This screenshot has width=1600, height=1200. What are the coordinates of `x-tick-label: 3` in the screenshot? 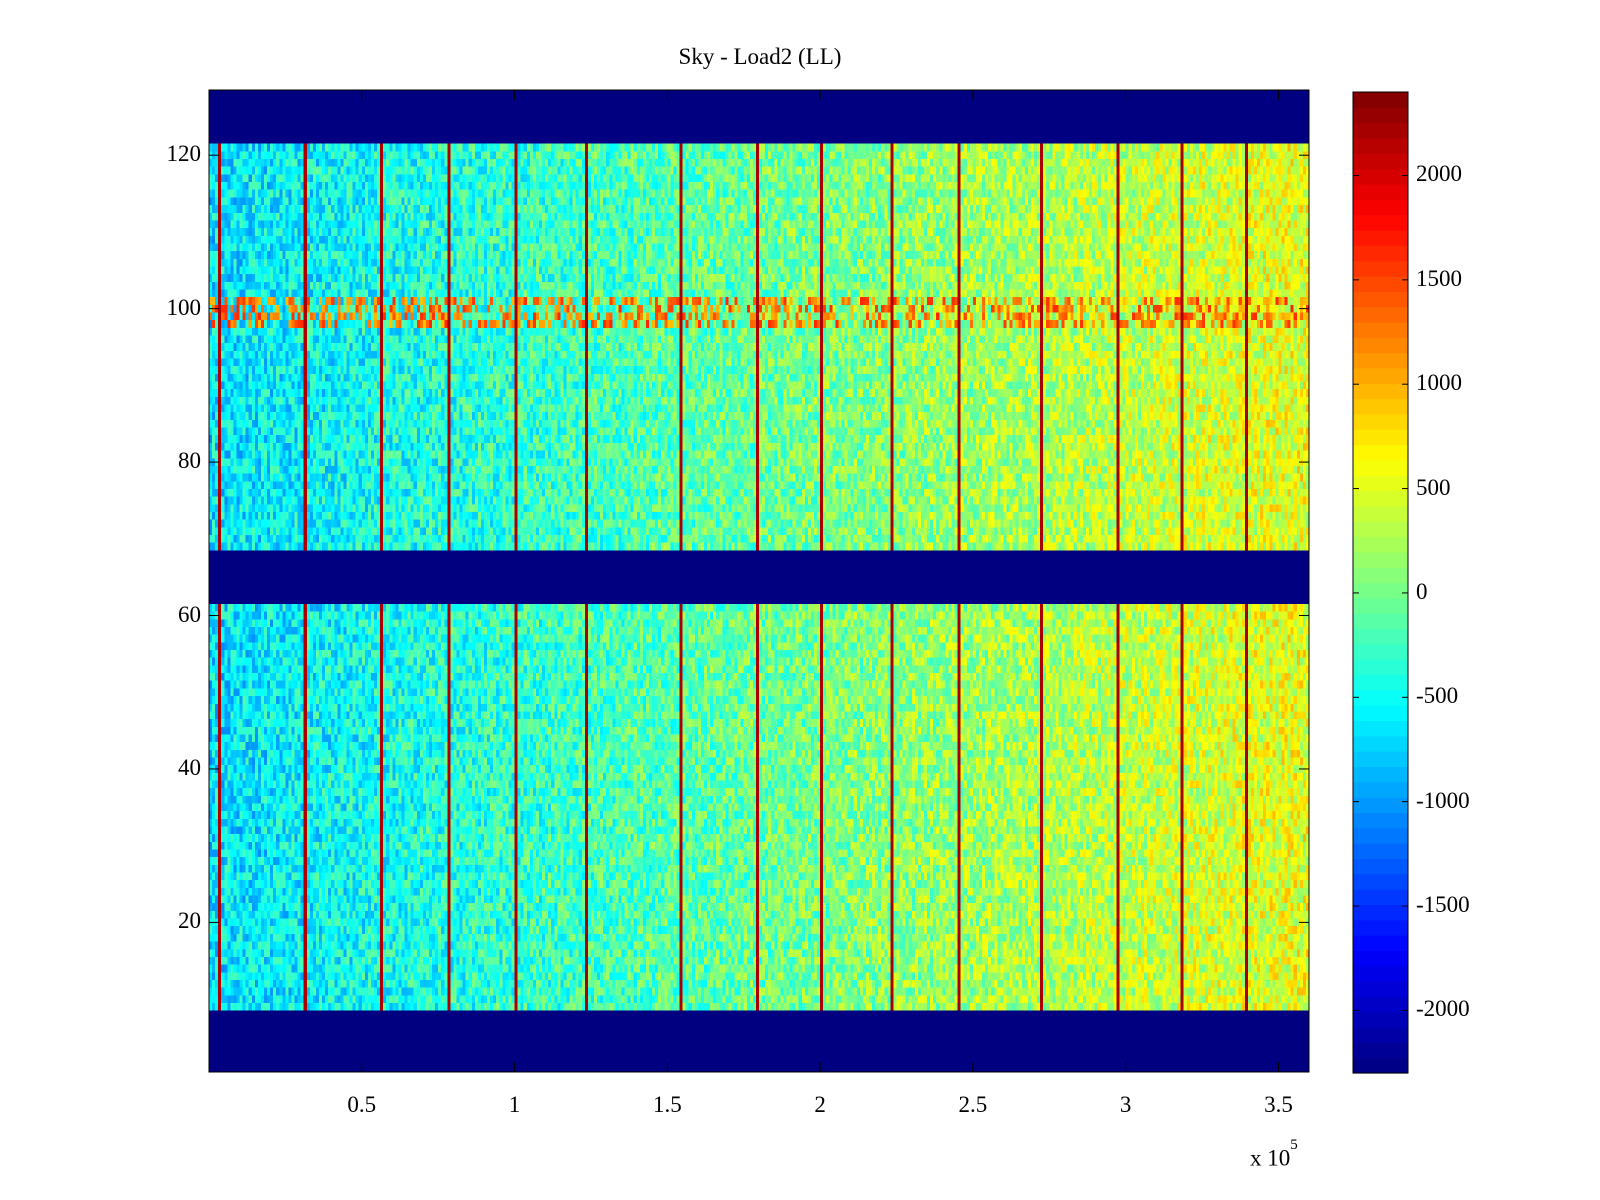 It's located at (1125, 1104).